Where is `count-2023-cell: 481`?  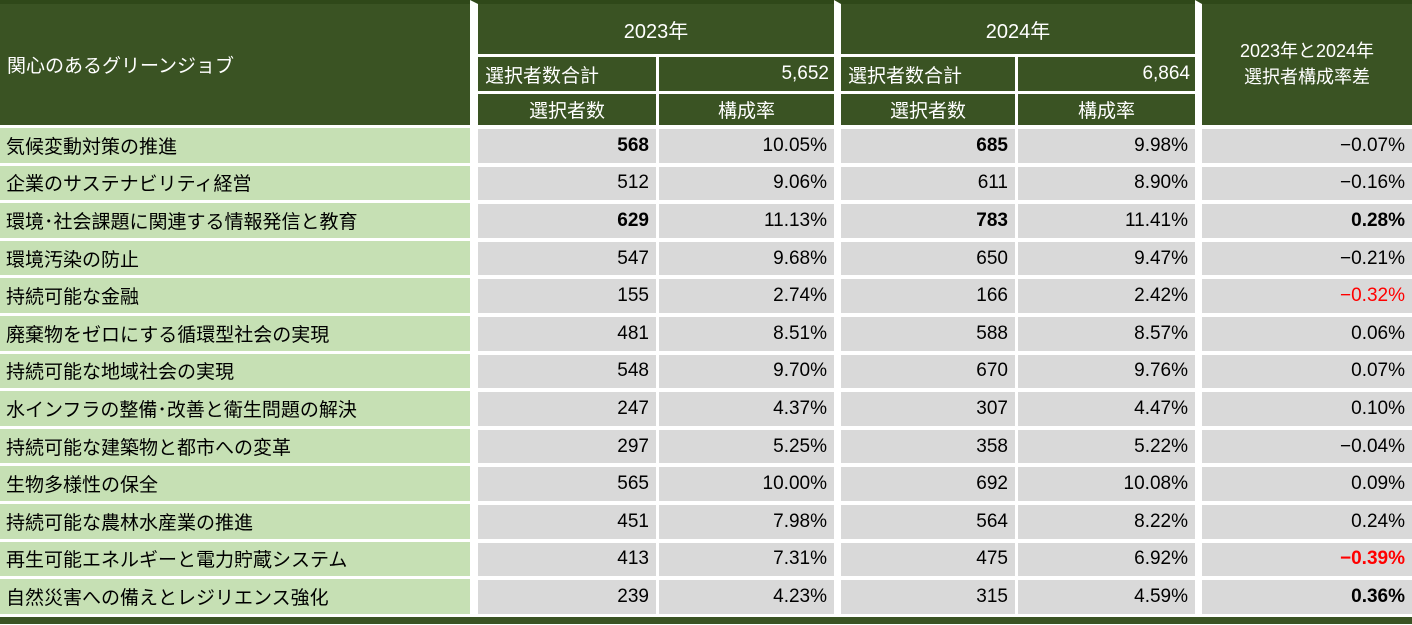
count-2023-cell: 481 is located at coordinates (563, 334).